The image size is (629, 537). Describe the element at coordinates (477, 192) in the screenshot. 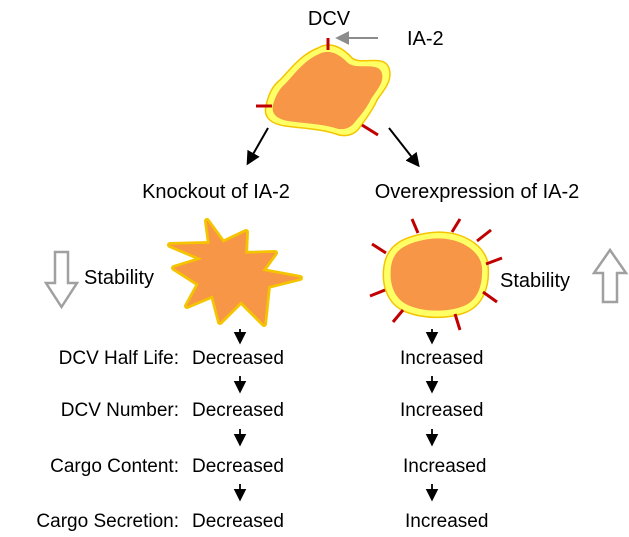

I see `overexpression-title: Overexpression of IA-2` at that location.